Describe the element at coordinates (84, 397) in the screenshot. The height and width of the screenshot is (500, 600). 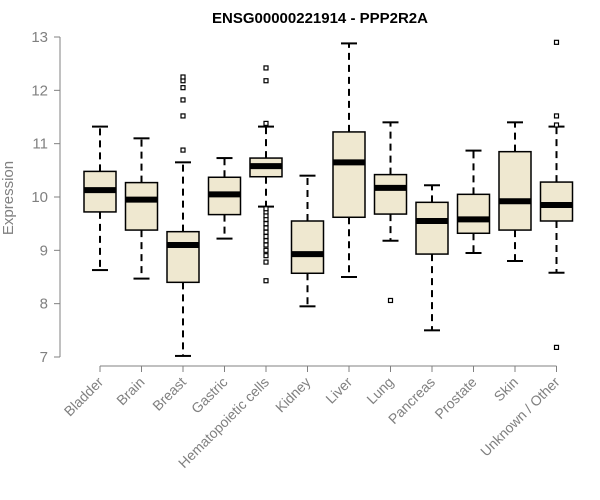
I see `x-tick-label: Bladder` at that location.